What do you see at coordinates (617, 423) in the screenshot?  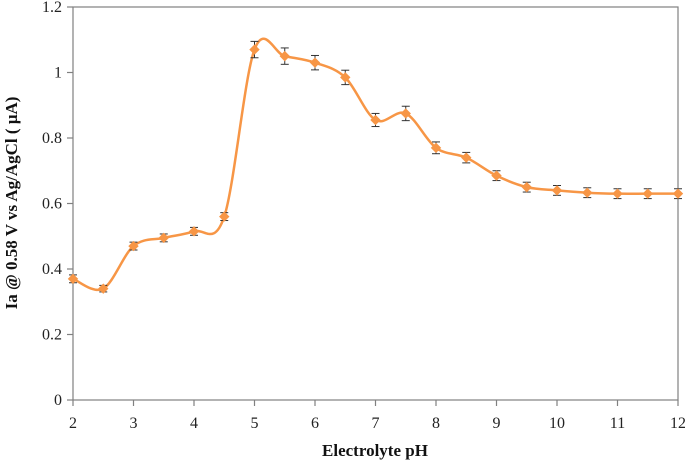 I see `x-tick-label: 11` at bounding box center [617, 423].